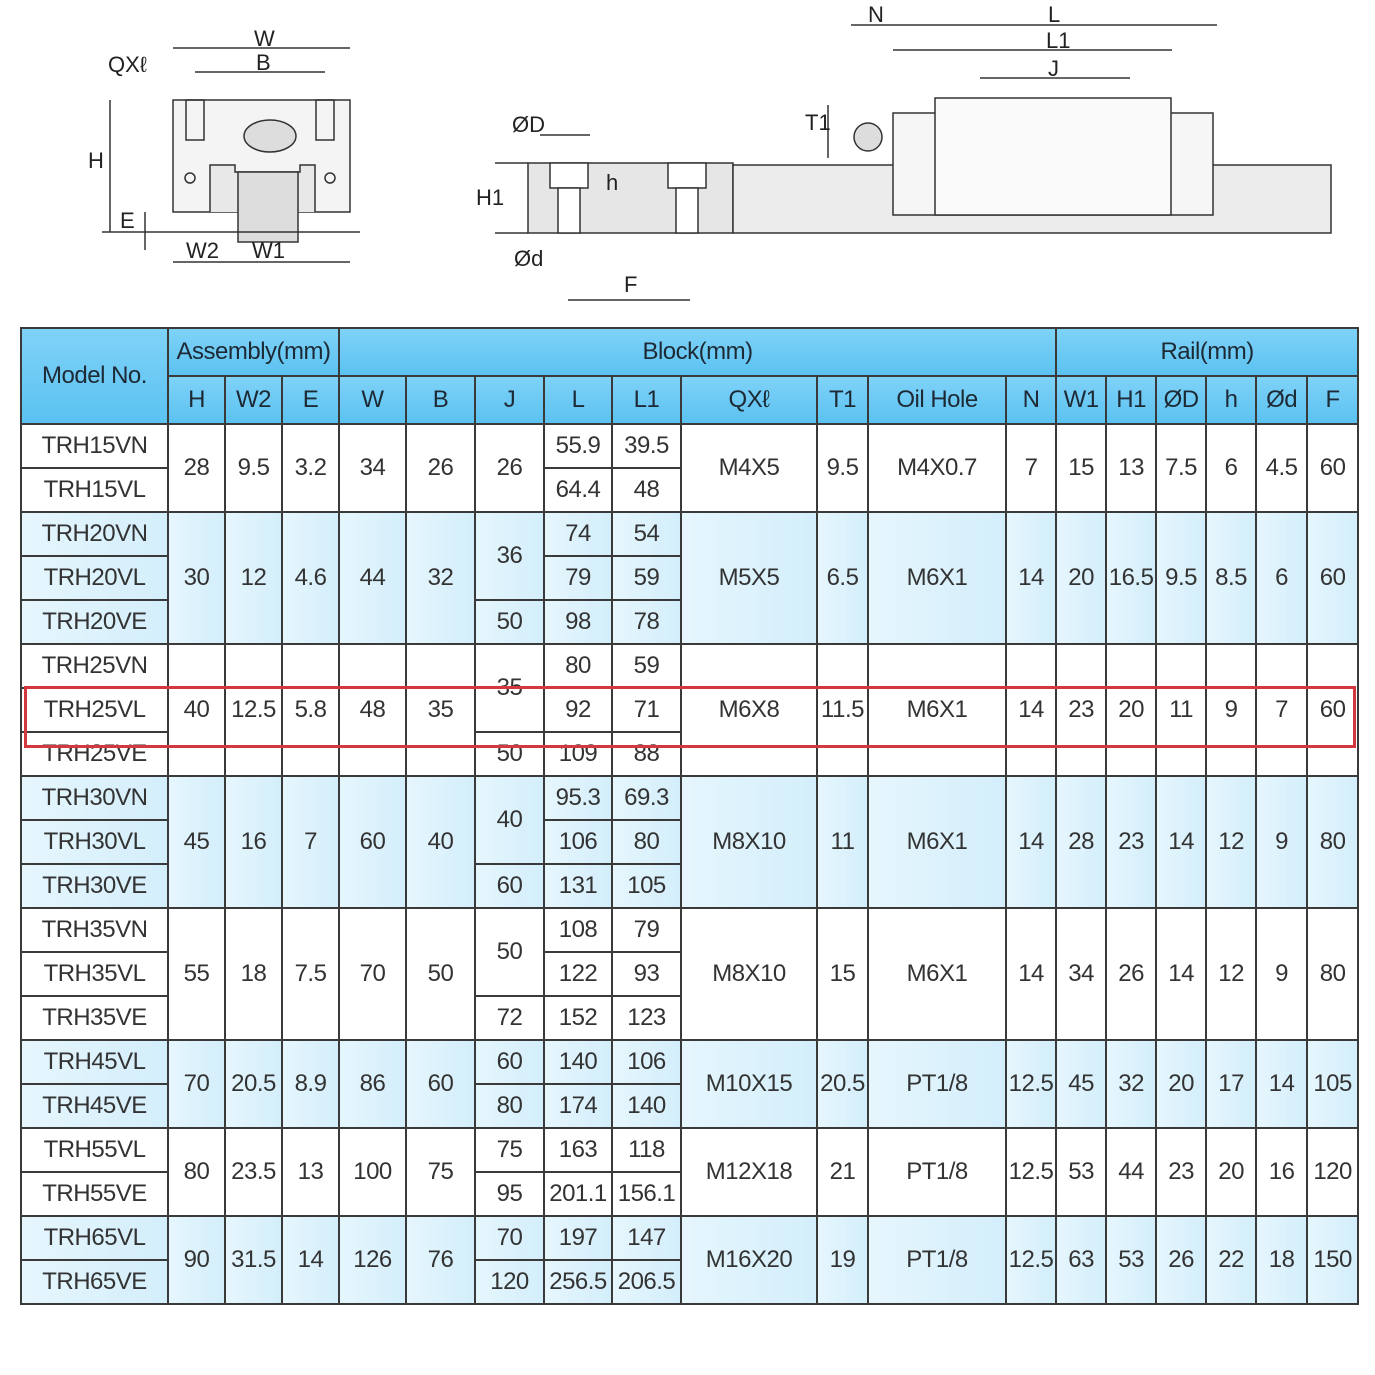 Image resolution: width=1375 pixels, height=1375 pixels. I want to click on cell-b: 50, so click(440, 974).